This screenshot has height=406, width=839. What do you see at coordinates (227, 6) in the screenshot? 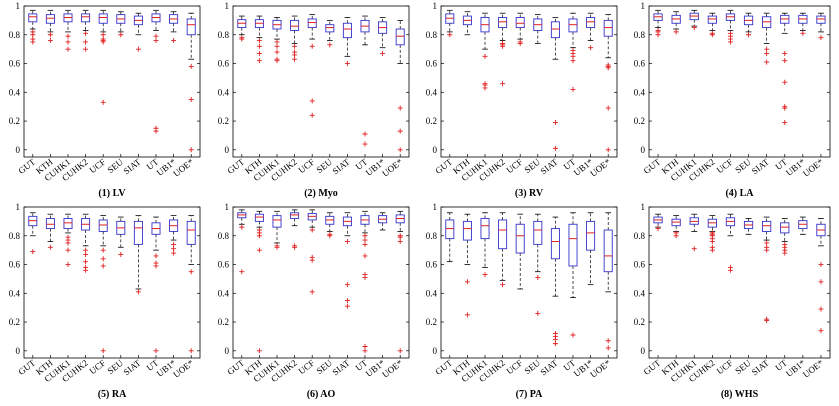
I see `y-tick-label: 1` at bounding box center [227, 6].